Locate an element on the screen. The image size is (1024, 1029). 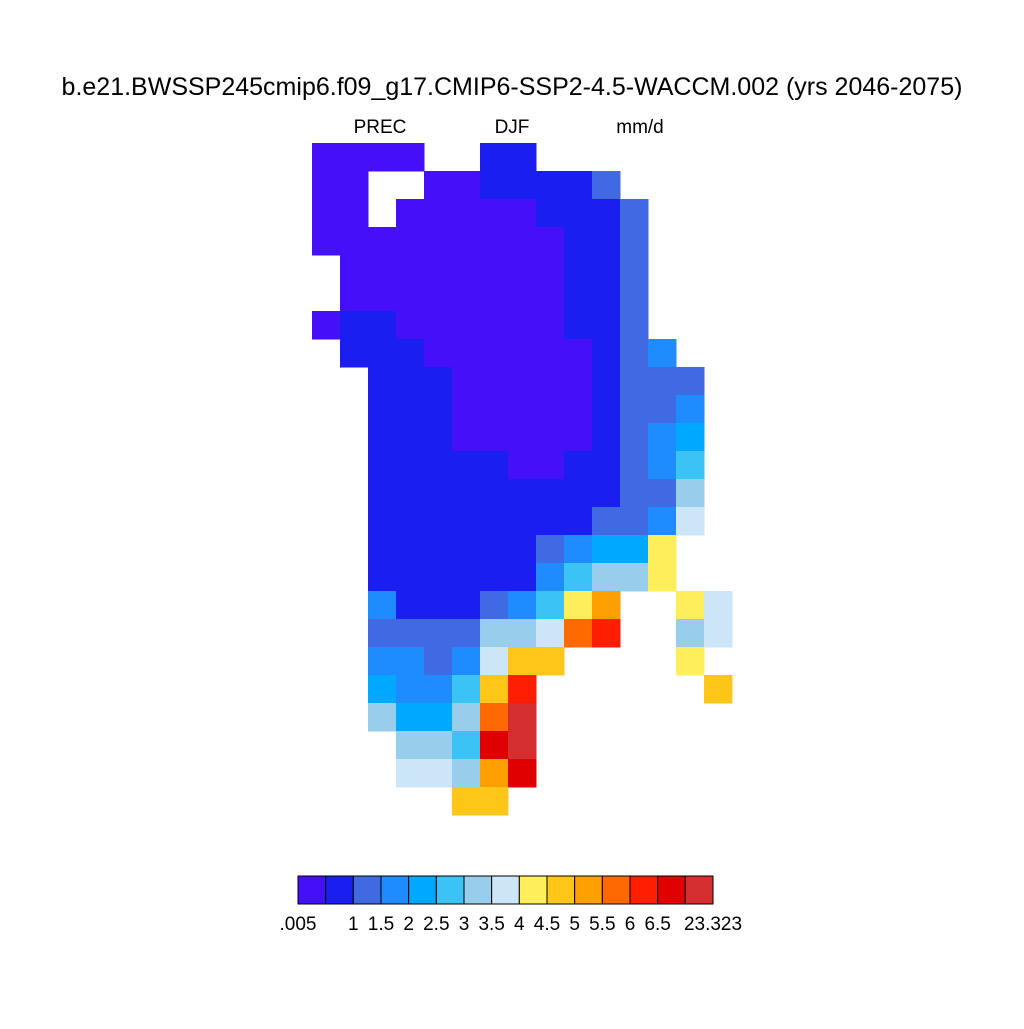
colorbar-label: 5 is located at coordinates (574, 924).